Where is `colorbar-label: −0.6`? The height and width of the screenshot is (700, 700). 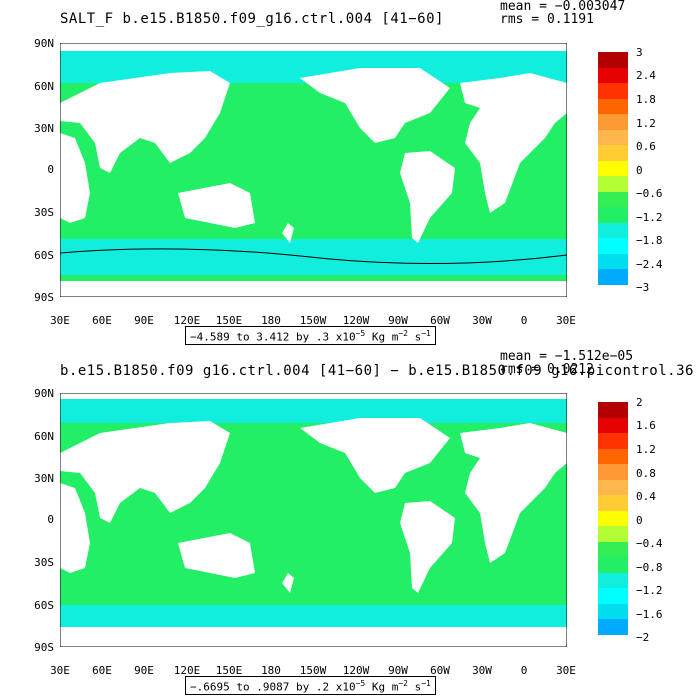
colorbar-label: −0.6 is located at coordinates (649, 193).